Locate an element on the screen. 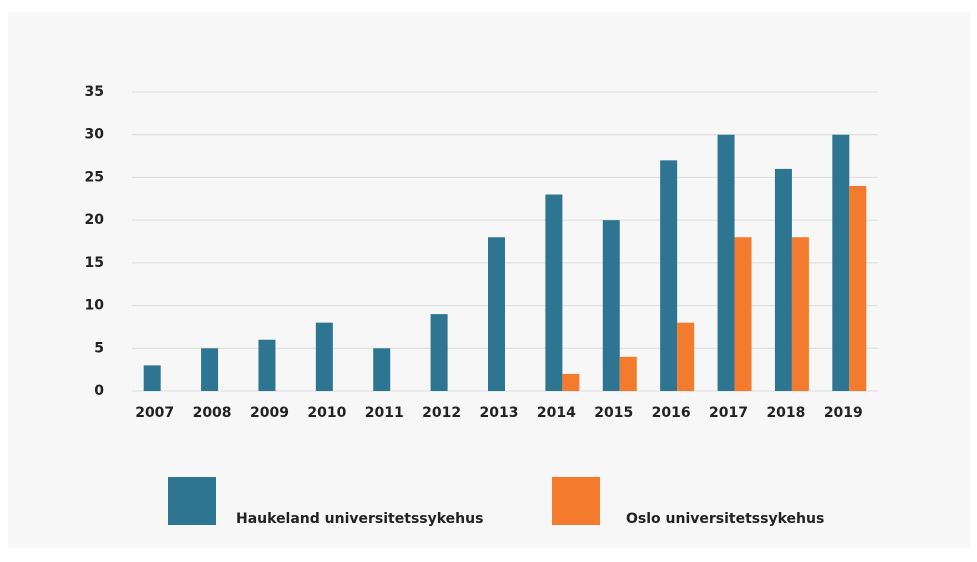 The height and width of the screenshot is (562, 977). x-tick-label: 2007 is located at coordinates (154, 413).